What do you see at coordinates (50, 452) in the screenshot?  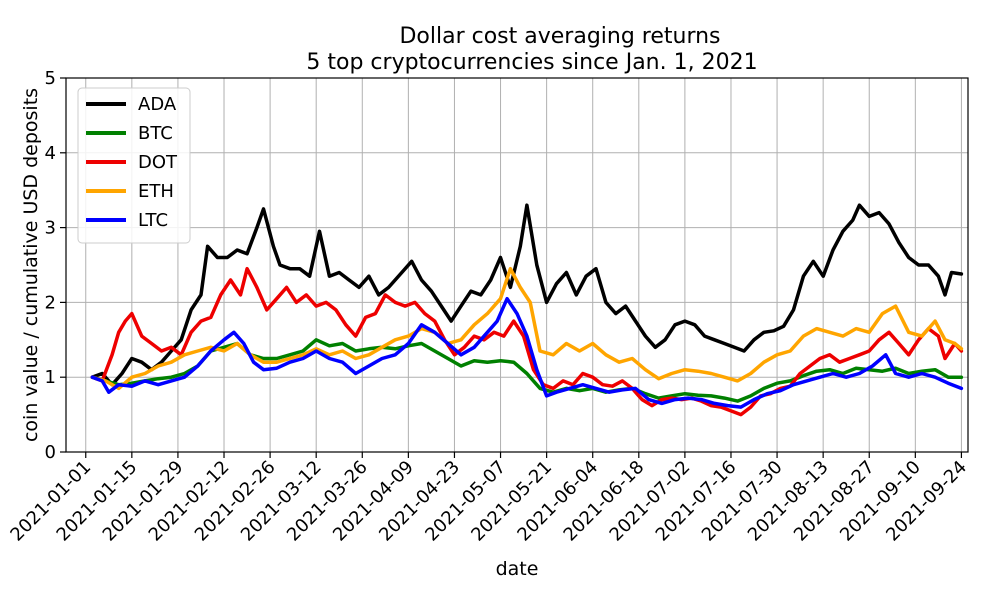 I see `y-tick-label: 0` at bounding box center [50, 452].